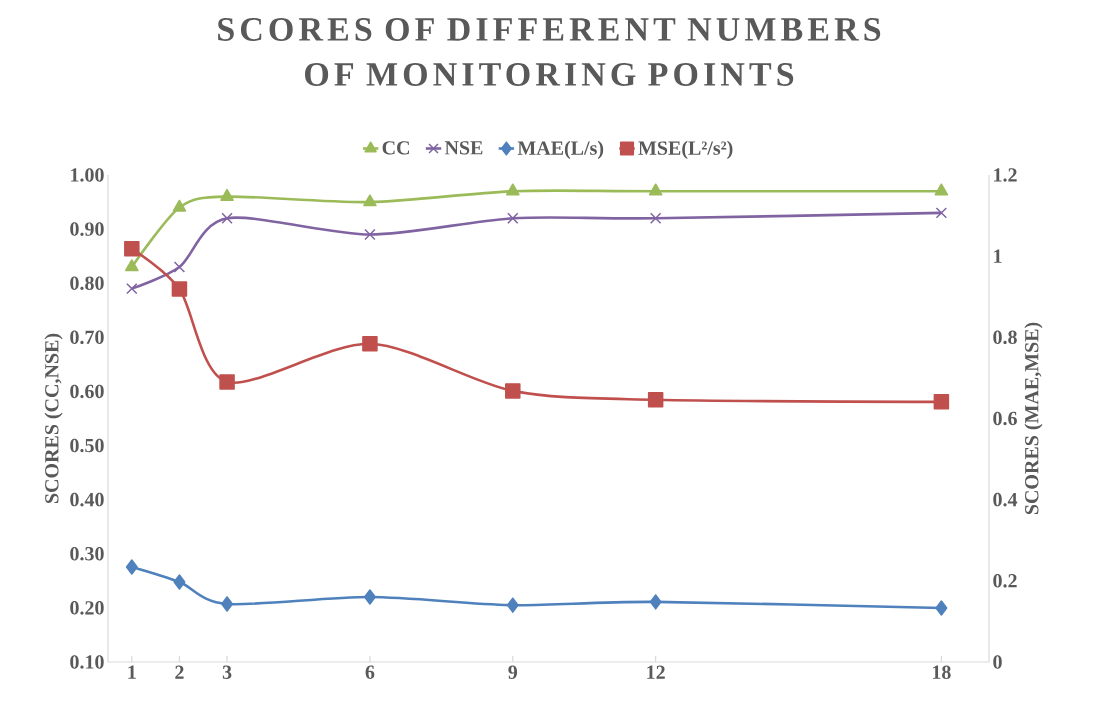 The image size is (1098, 704). Describe the element at coordinates (87, 499) in the screenshot. I see `y-tick-label: 0.40` at that location.